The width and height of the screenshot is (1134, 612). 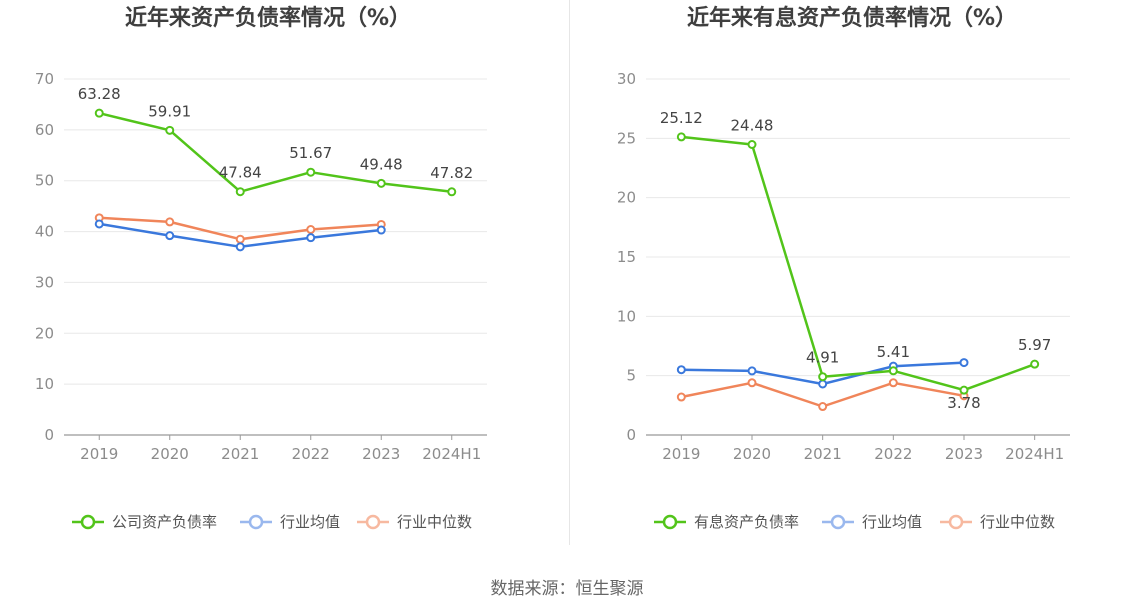 I want to click on data-label: 5.41, so click(x=893, y=352).